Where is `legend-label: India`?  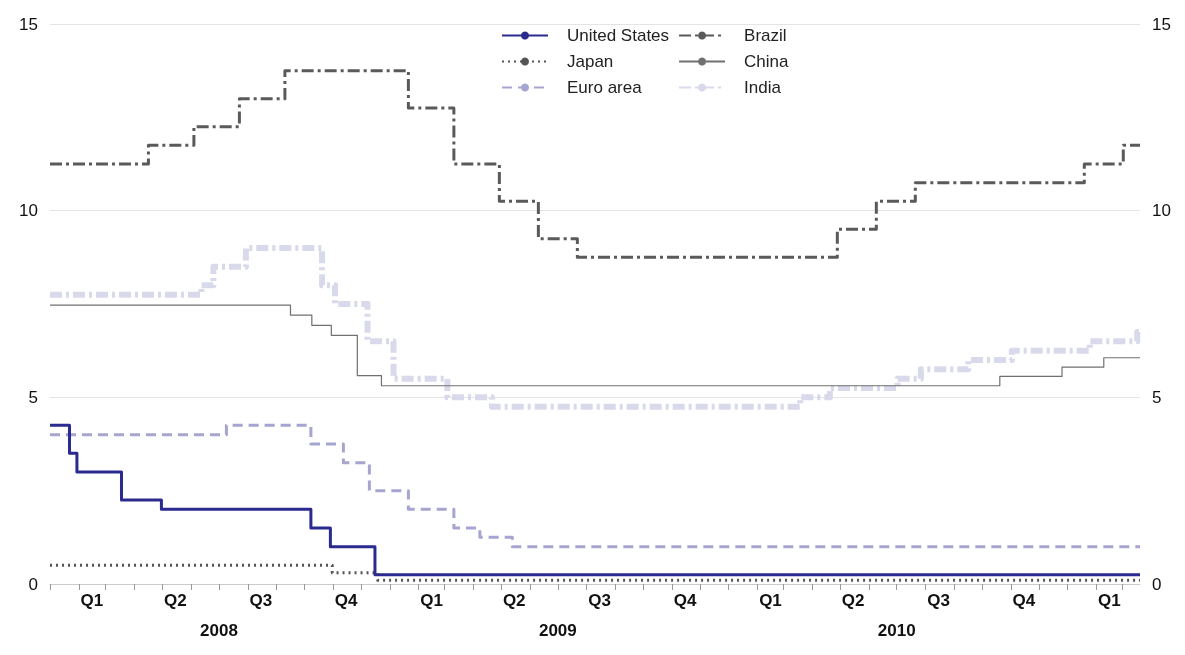 legend-label: India is located at coordinates (763, 87).